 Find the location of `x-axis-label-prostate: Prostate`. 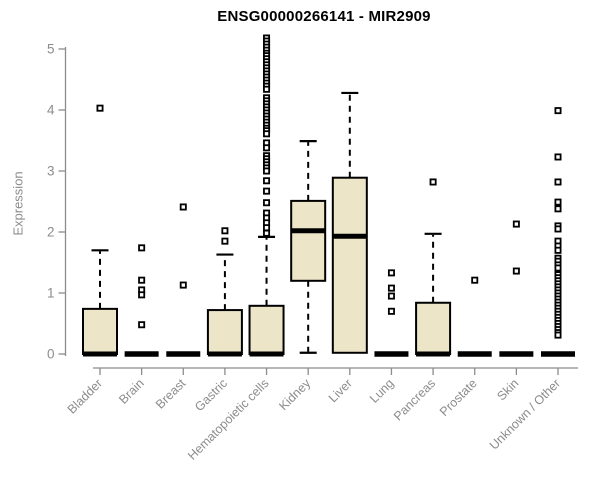

x-axis-label-prostate: Prostate is located at coordinates (458, 397).